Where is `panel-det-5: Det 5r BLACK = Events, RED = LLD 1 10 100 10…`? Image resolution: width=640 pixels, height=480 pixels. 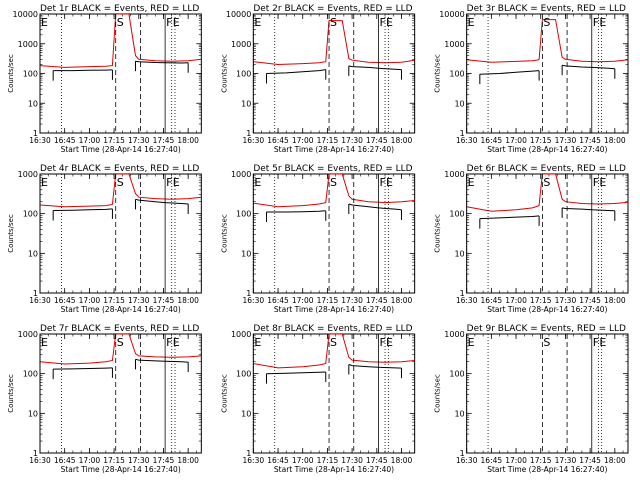 panel-det-5: Det 5r BLACK = Events, RED = LLD 1 10 100 10… is located at coordinates (318, 239).